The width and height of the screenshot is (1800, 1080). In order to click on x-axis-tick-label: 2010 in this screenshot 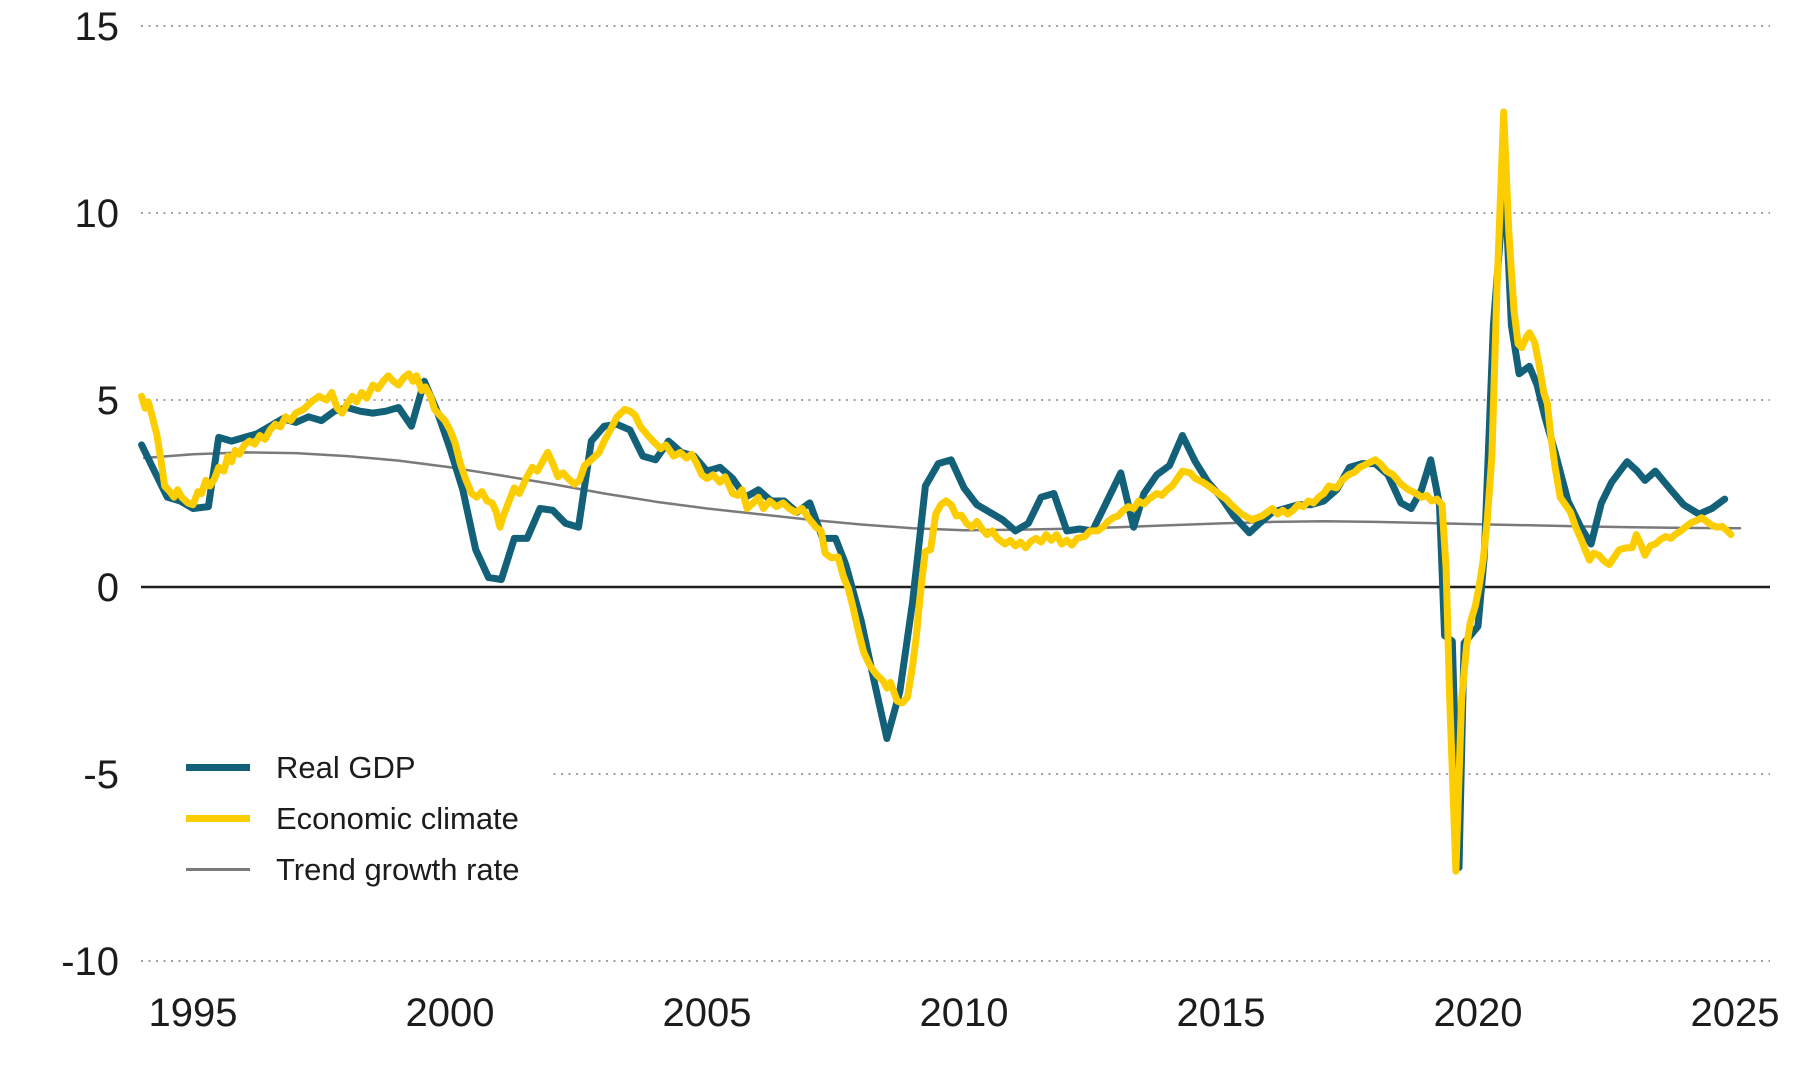, I will do `click(964, 1013)`.